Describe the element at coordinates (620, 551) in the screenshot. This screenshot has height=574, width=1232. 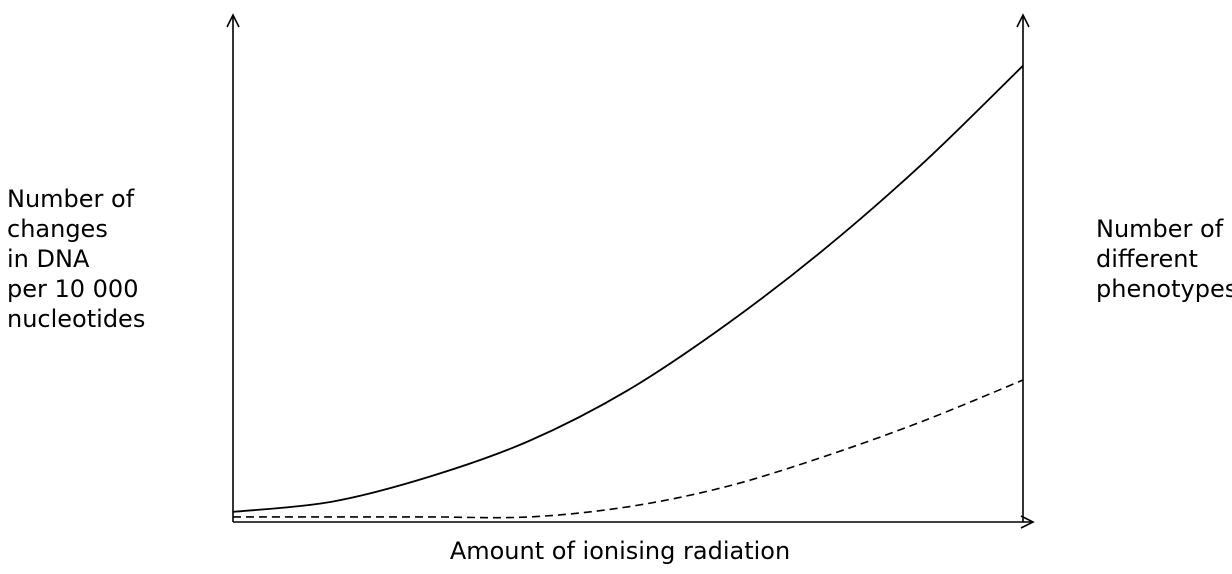
I see `x-axis-label: Amount of ionising radiation` at that location.